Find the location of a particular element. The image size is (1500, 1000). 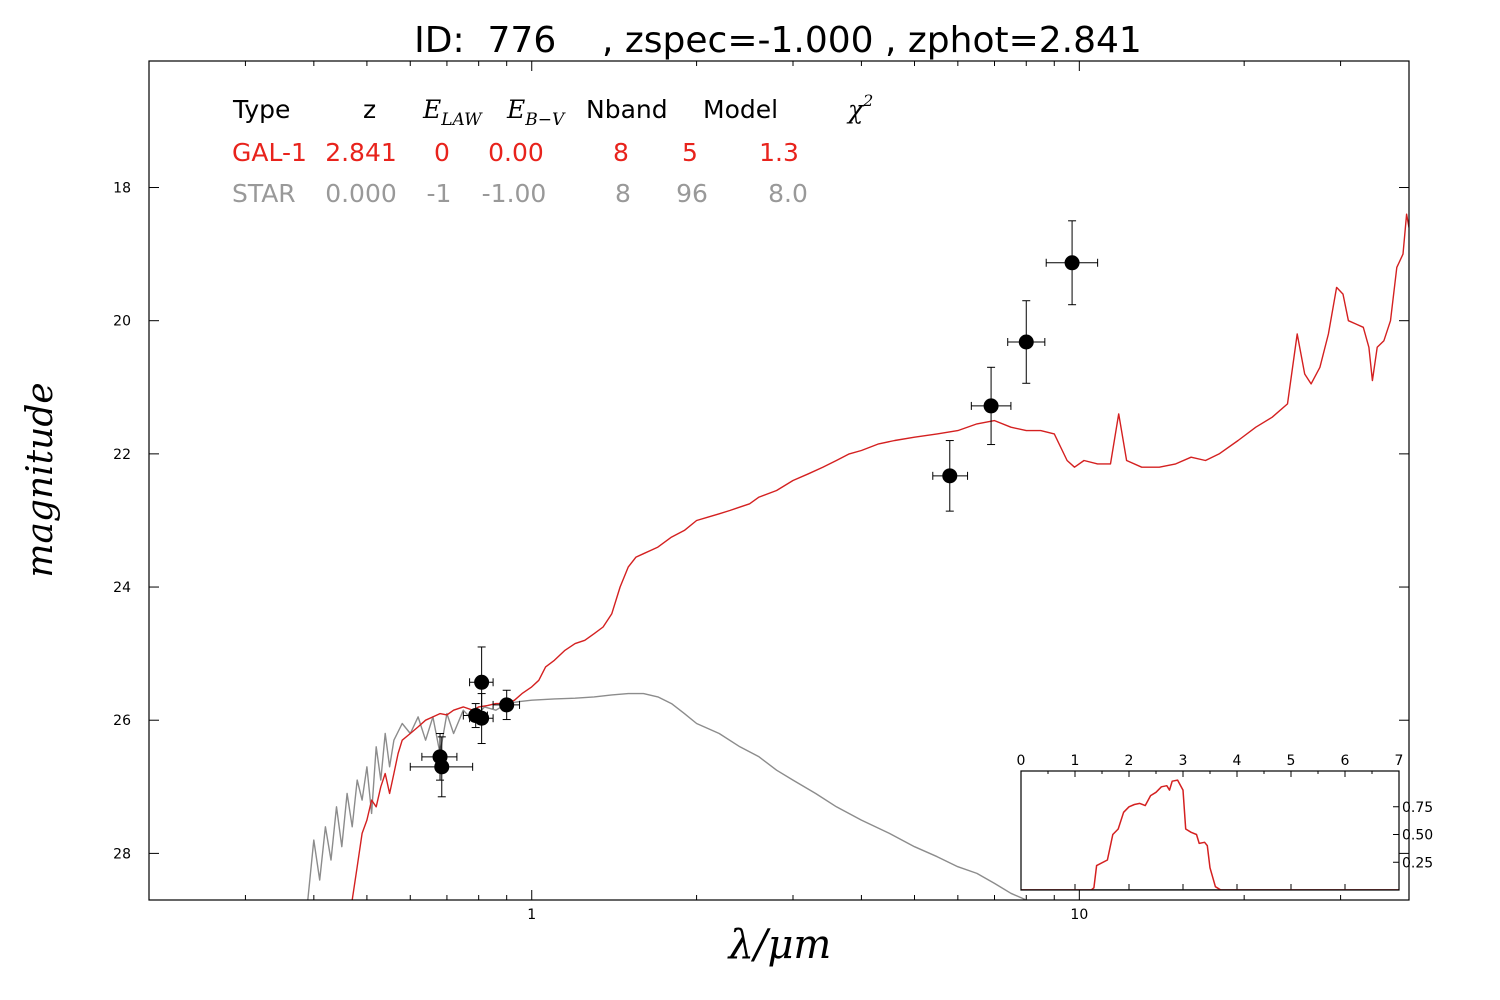

inset-y-tick-label: 0.75 is located at coordinates (1417, 808).